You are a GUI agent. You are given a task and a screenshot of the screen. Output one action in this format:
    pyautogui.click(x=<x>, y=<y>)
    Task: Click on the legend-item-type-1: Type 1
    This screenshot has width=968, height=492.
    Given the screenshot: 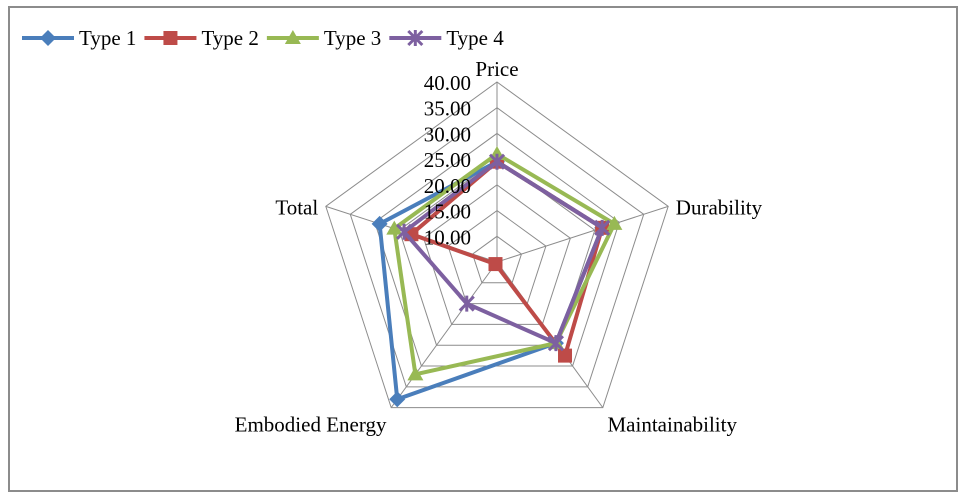 What is the action you would take?
    pyautogui.click(x=79, y=38)
    